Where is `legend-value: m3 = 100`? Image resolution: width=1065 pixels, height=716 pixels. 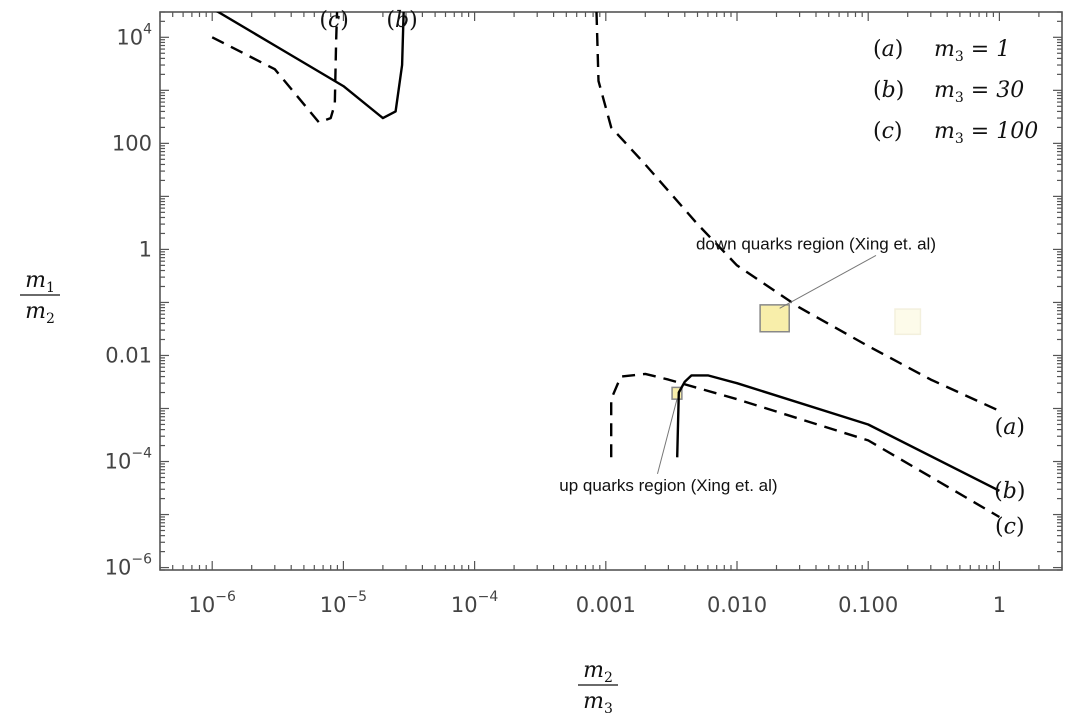 legend-value: m3 = 100 is located at coordinates (986, 133).